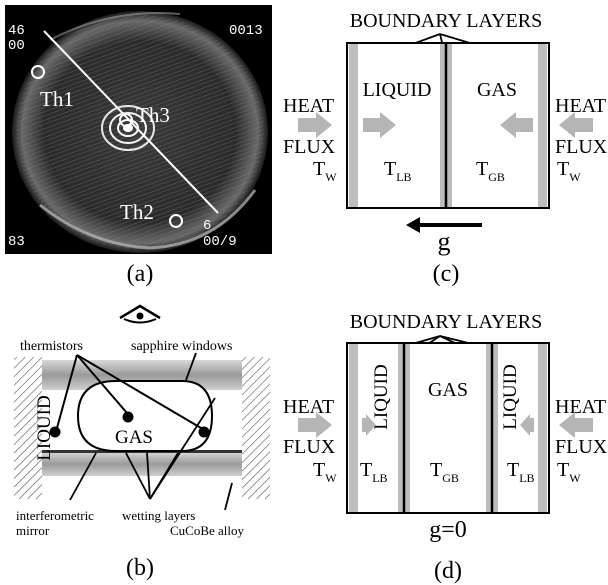 This screenshot has width=608, height=585. Describe the element at coordinates (55, 515) in the screenshot. I see `interferometric-label-1: interferometric` at that location.